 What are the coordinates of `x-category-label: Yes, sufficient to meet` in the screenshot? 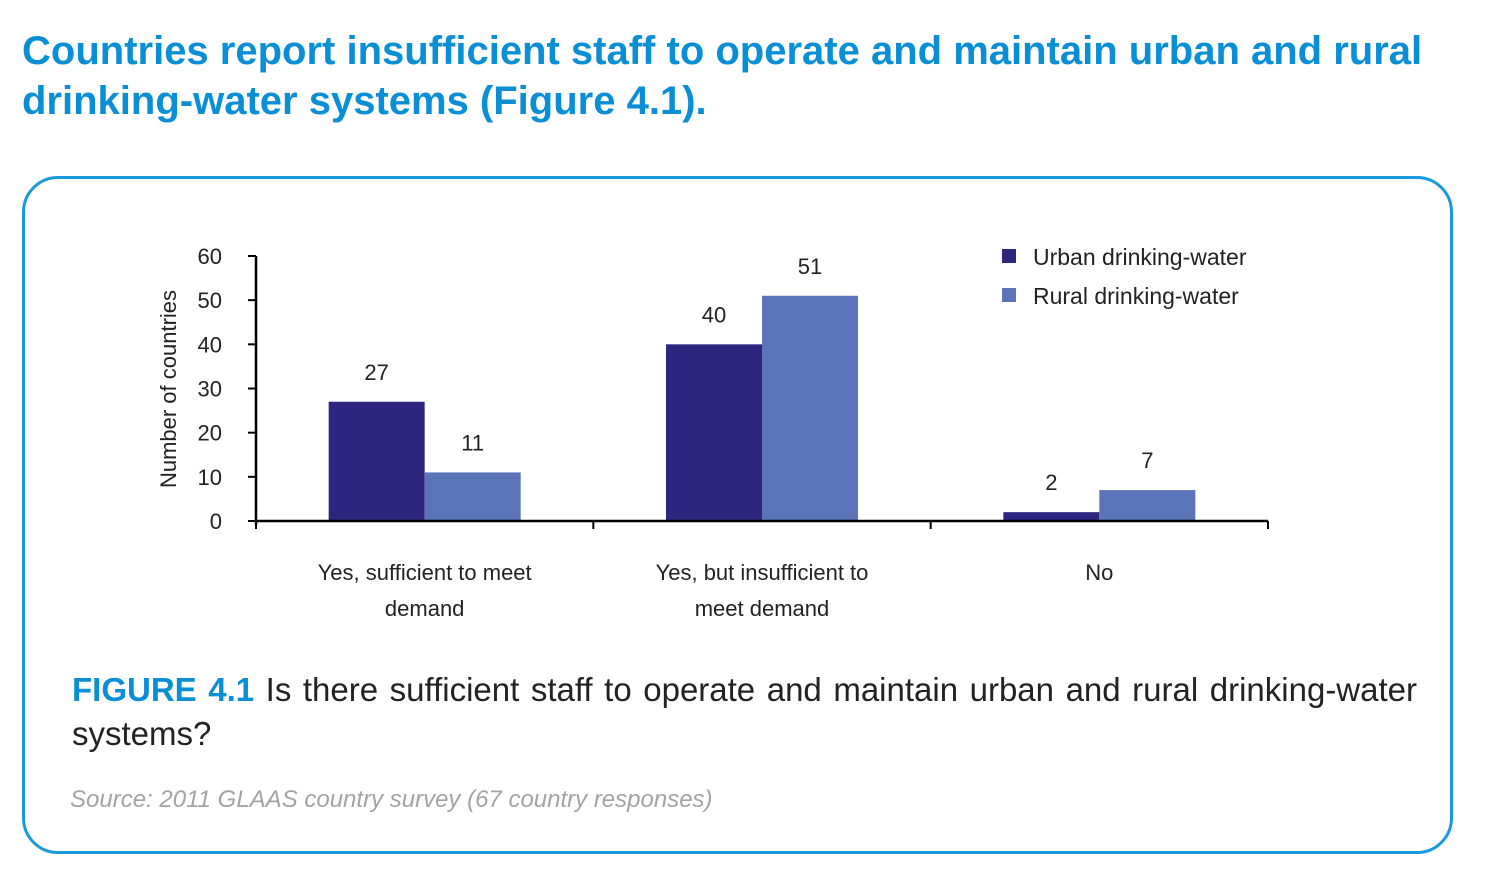 It's located at (425, 572).